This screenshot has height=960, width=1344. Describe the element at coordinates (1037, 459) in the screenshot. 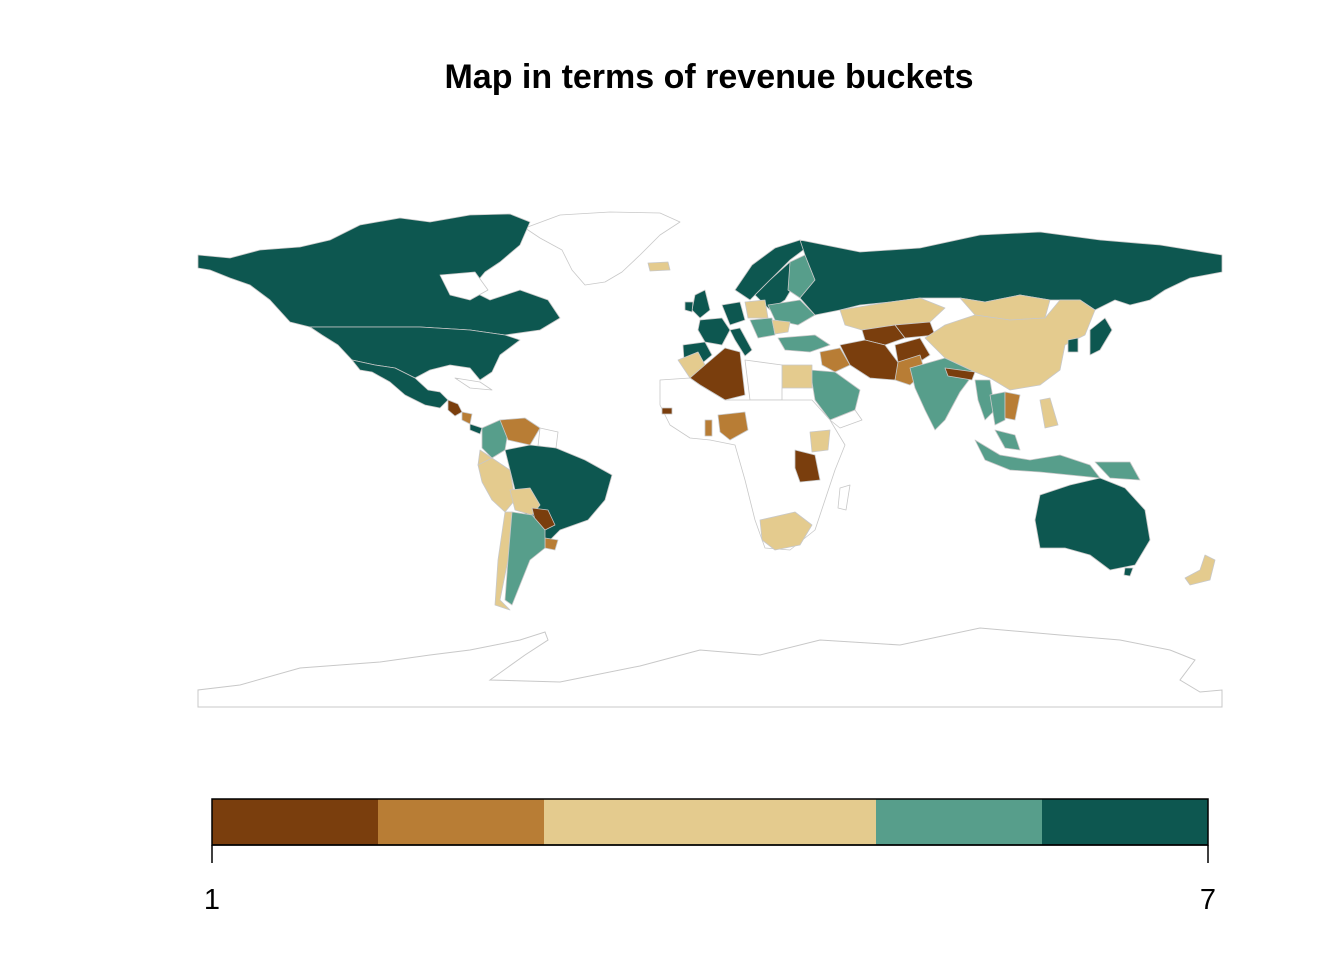

I see `country-indonesia` at that location.